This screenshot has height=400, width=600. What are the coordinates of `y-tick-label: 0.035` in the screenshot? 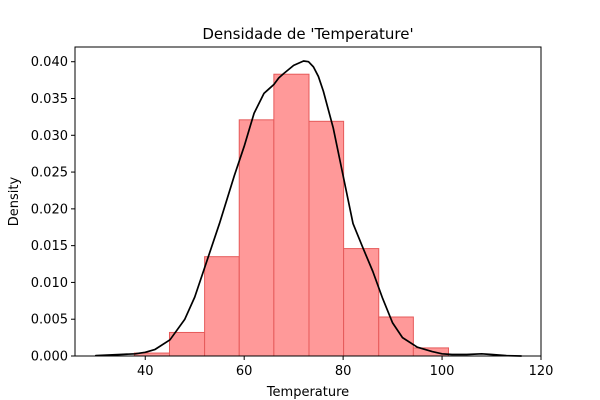 It's located at (49, 99).